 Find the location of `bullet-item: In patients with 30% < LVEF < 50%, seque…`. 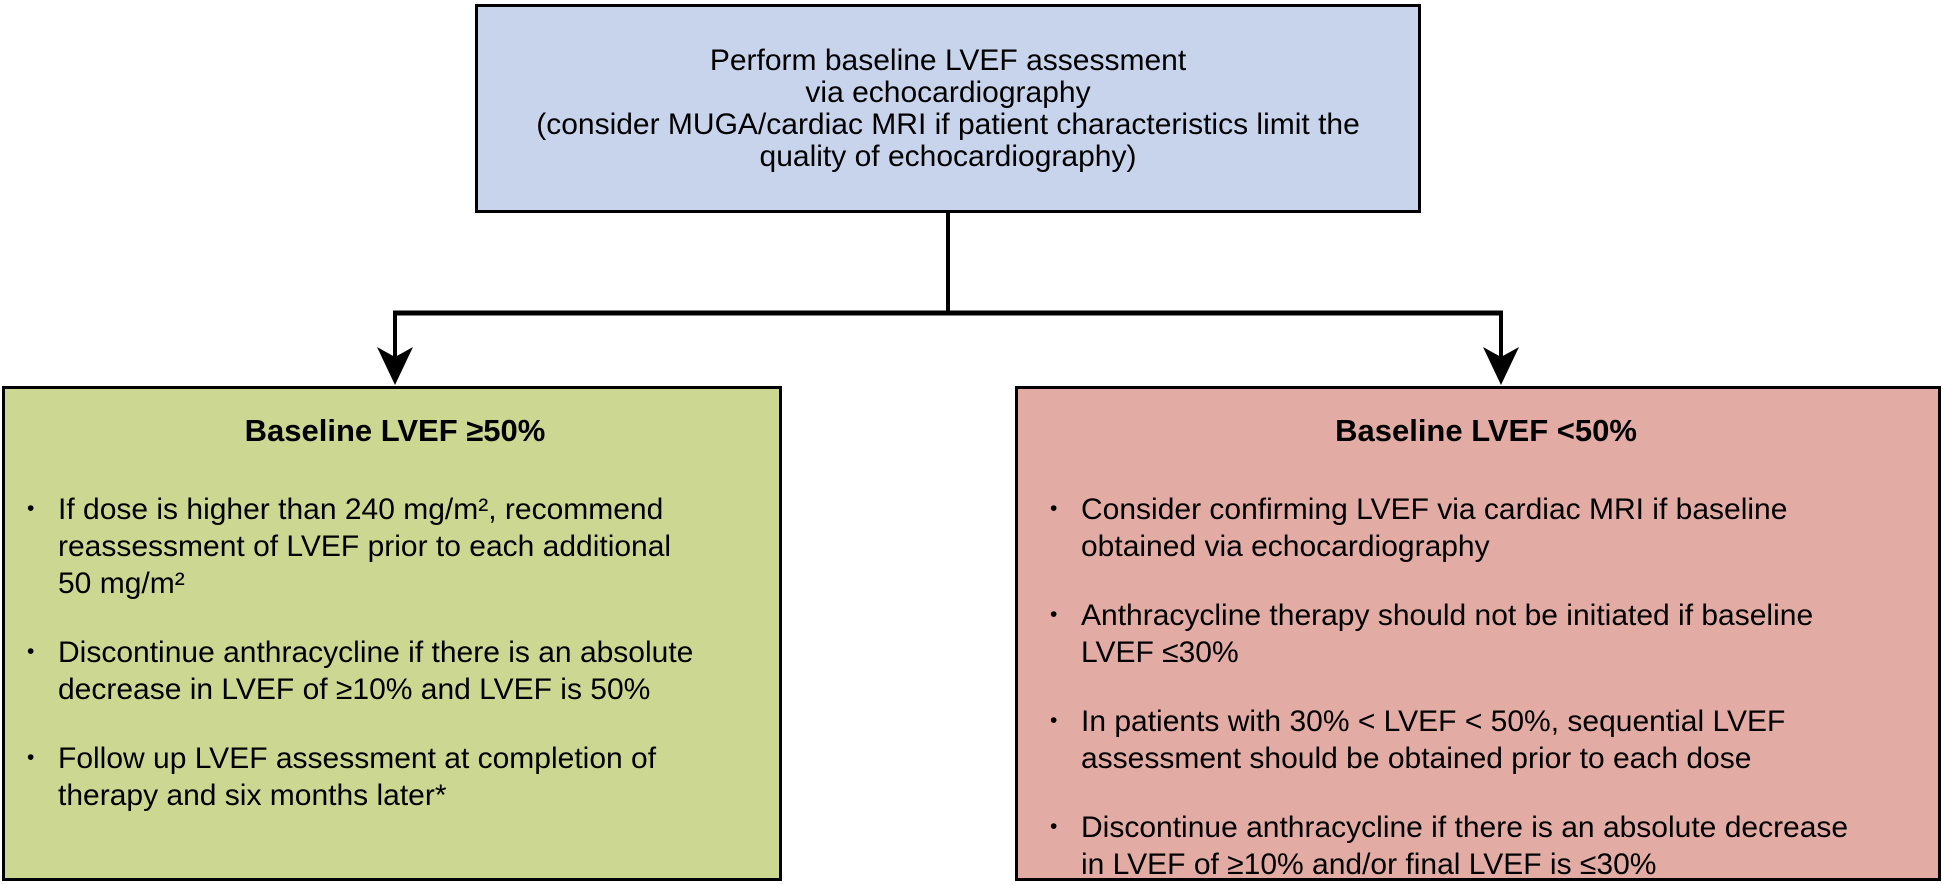

bullet-item: In patients with 30% < LVEF < 50%, seque… is located at coordinates (1488, 739).